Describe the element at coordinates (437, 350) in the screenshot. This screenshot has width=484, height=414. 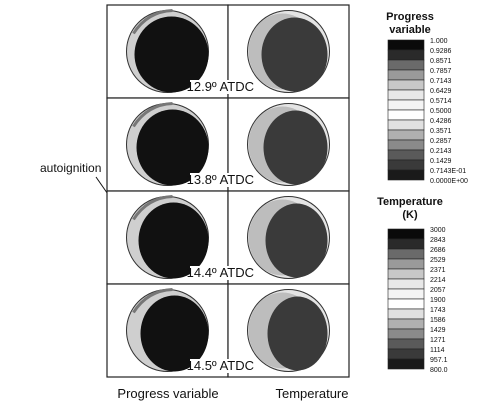
I see `colorbar-label: 1114` at that location.